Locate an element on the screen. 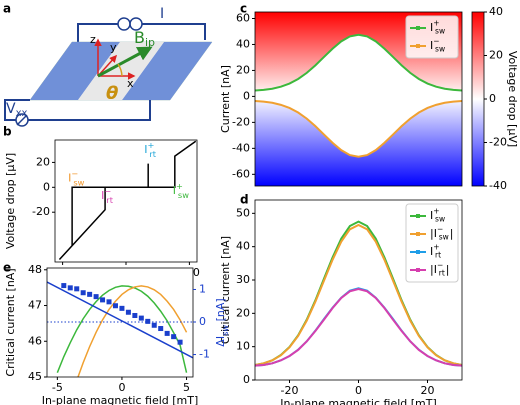 Image resolution: width=520 pixels, height=405 pixels. field-label: Bip is located at coordinates (144, 39).